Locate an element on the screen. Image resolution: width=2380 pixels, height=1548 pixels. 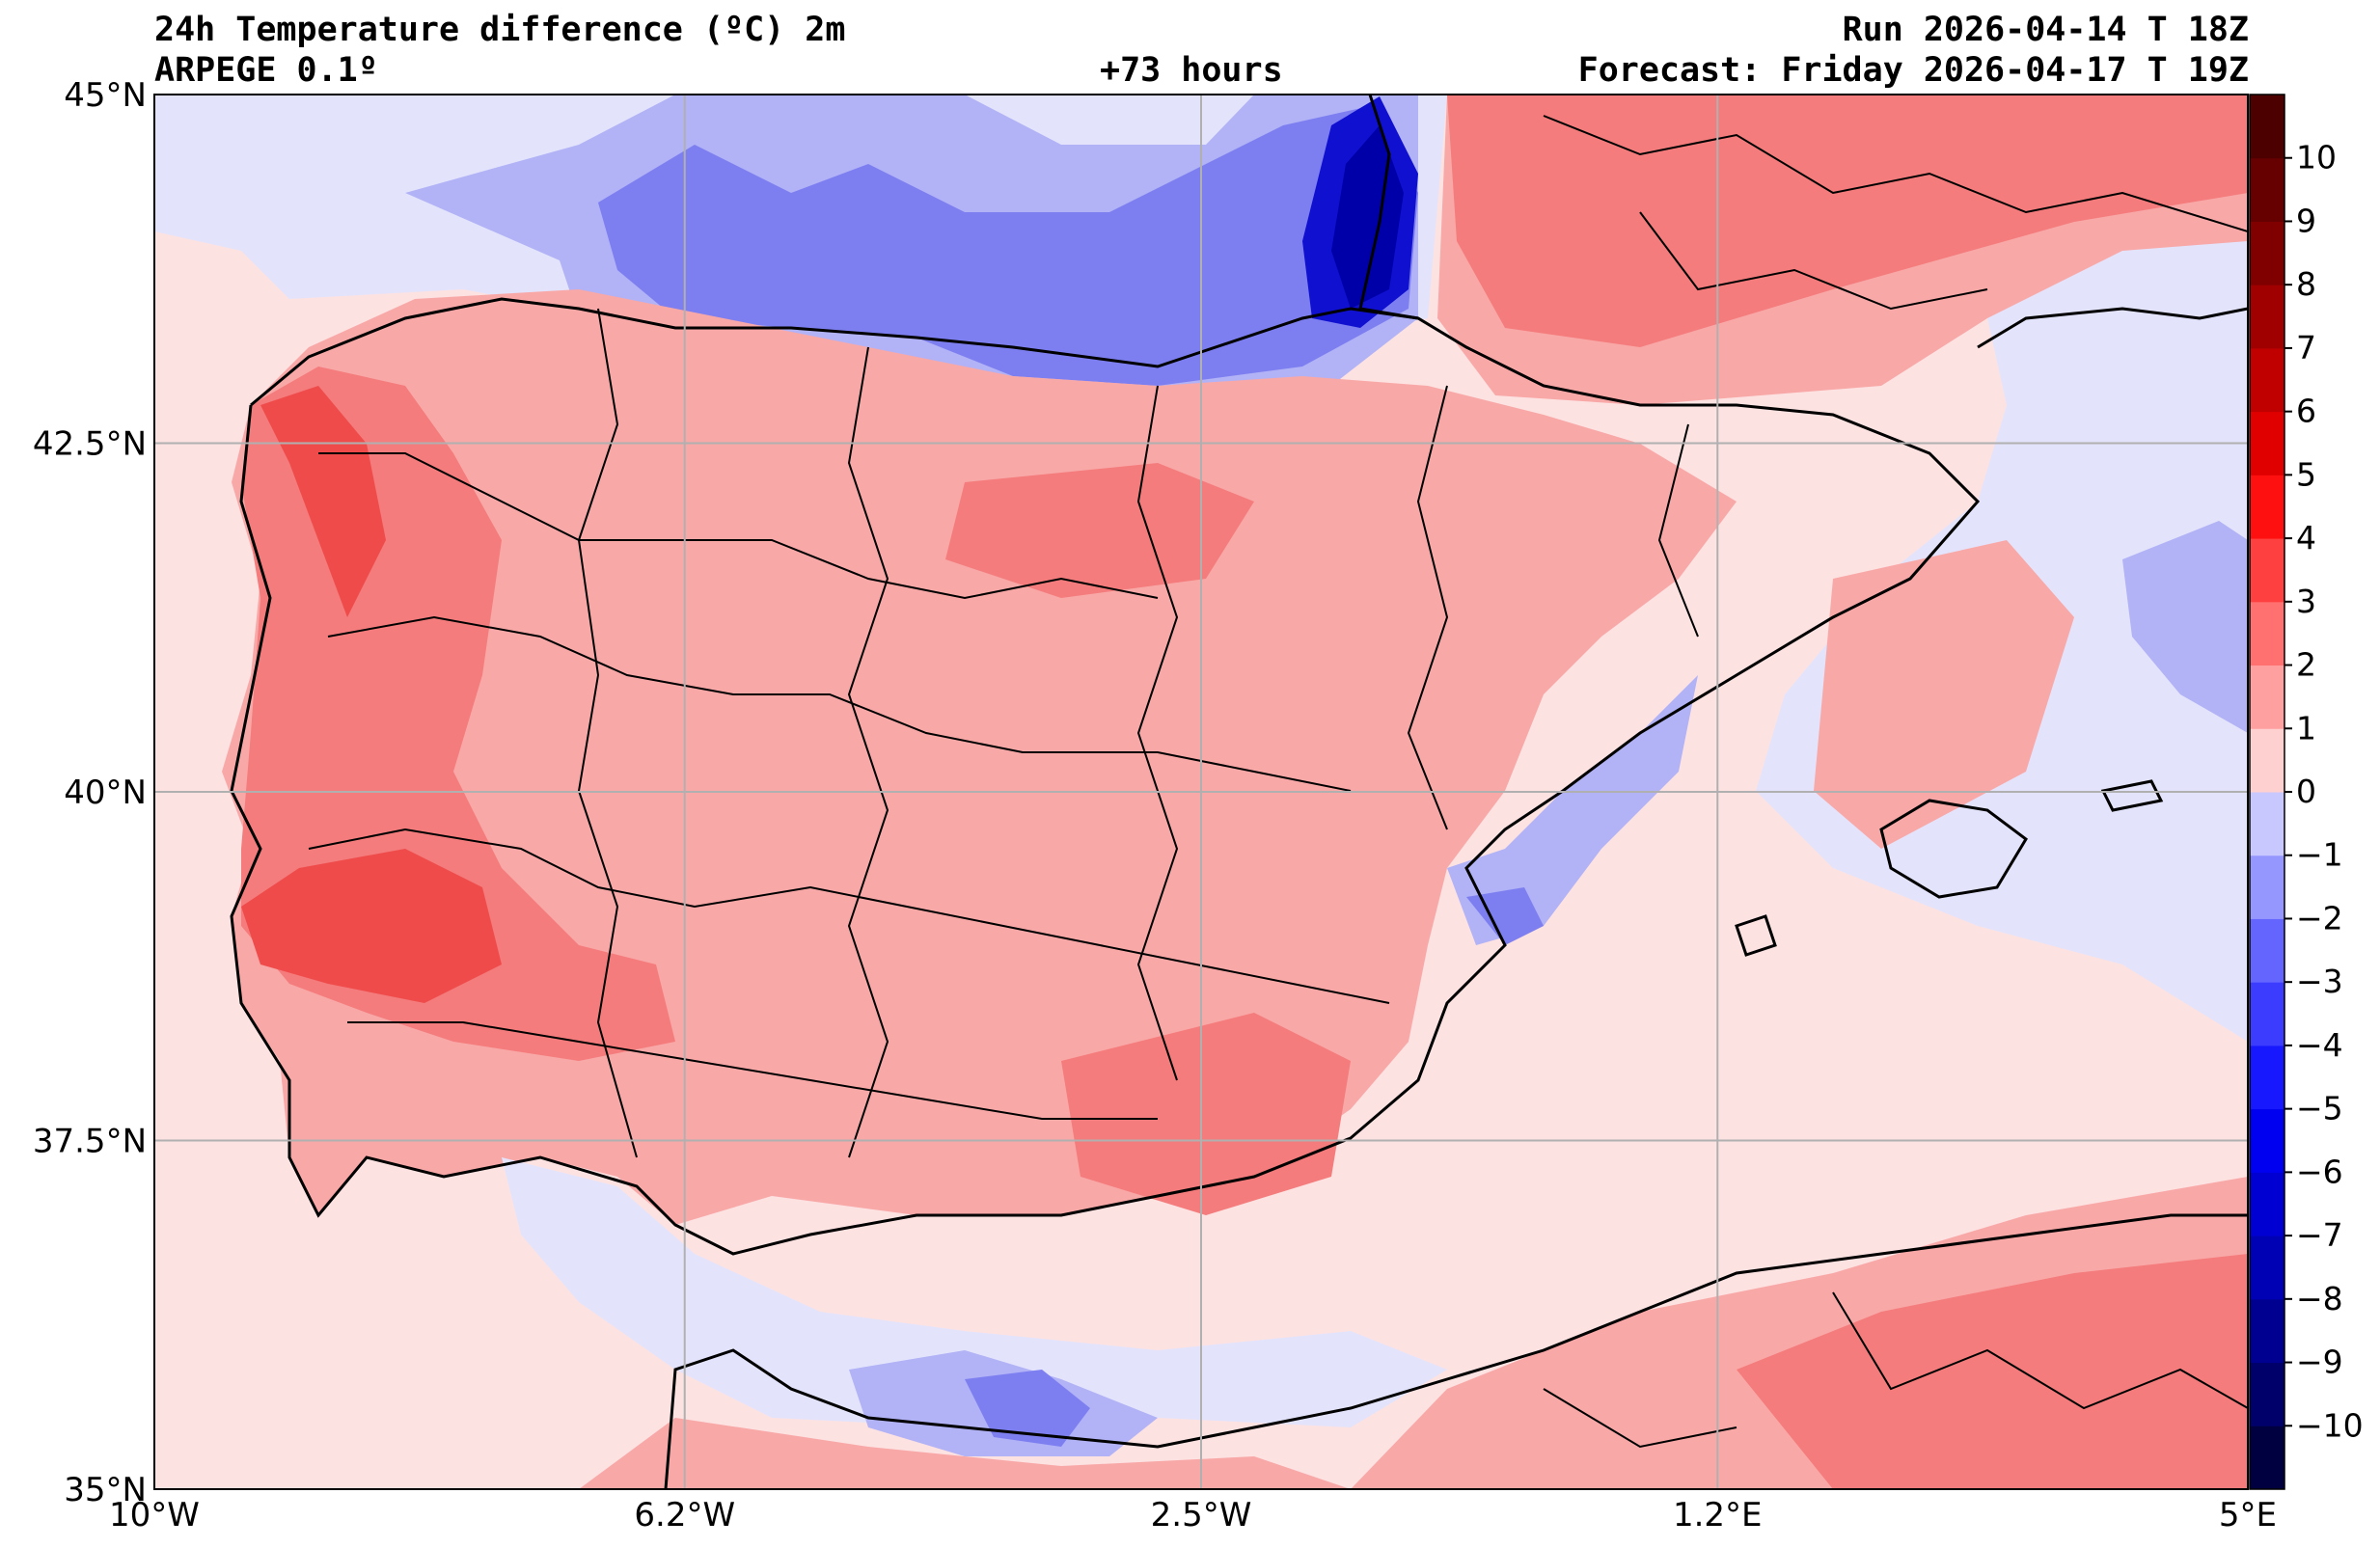
warm-area-france-core is located at coordinates (1848, 221).